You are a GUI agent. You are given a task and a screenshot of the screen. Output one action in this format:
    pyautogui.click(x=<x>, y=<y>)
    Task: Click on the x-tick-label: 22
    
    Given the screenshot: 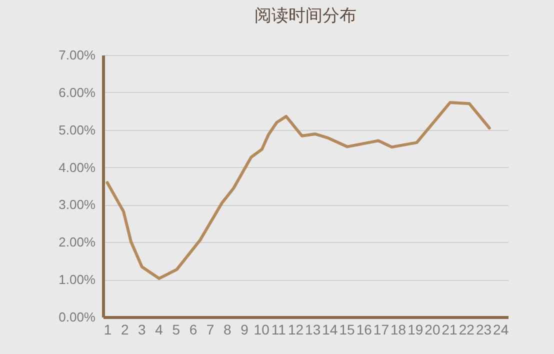 What is the action you would take?
    pyautogui.click(x=466, y=330)
    